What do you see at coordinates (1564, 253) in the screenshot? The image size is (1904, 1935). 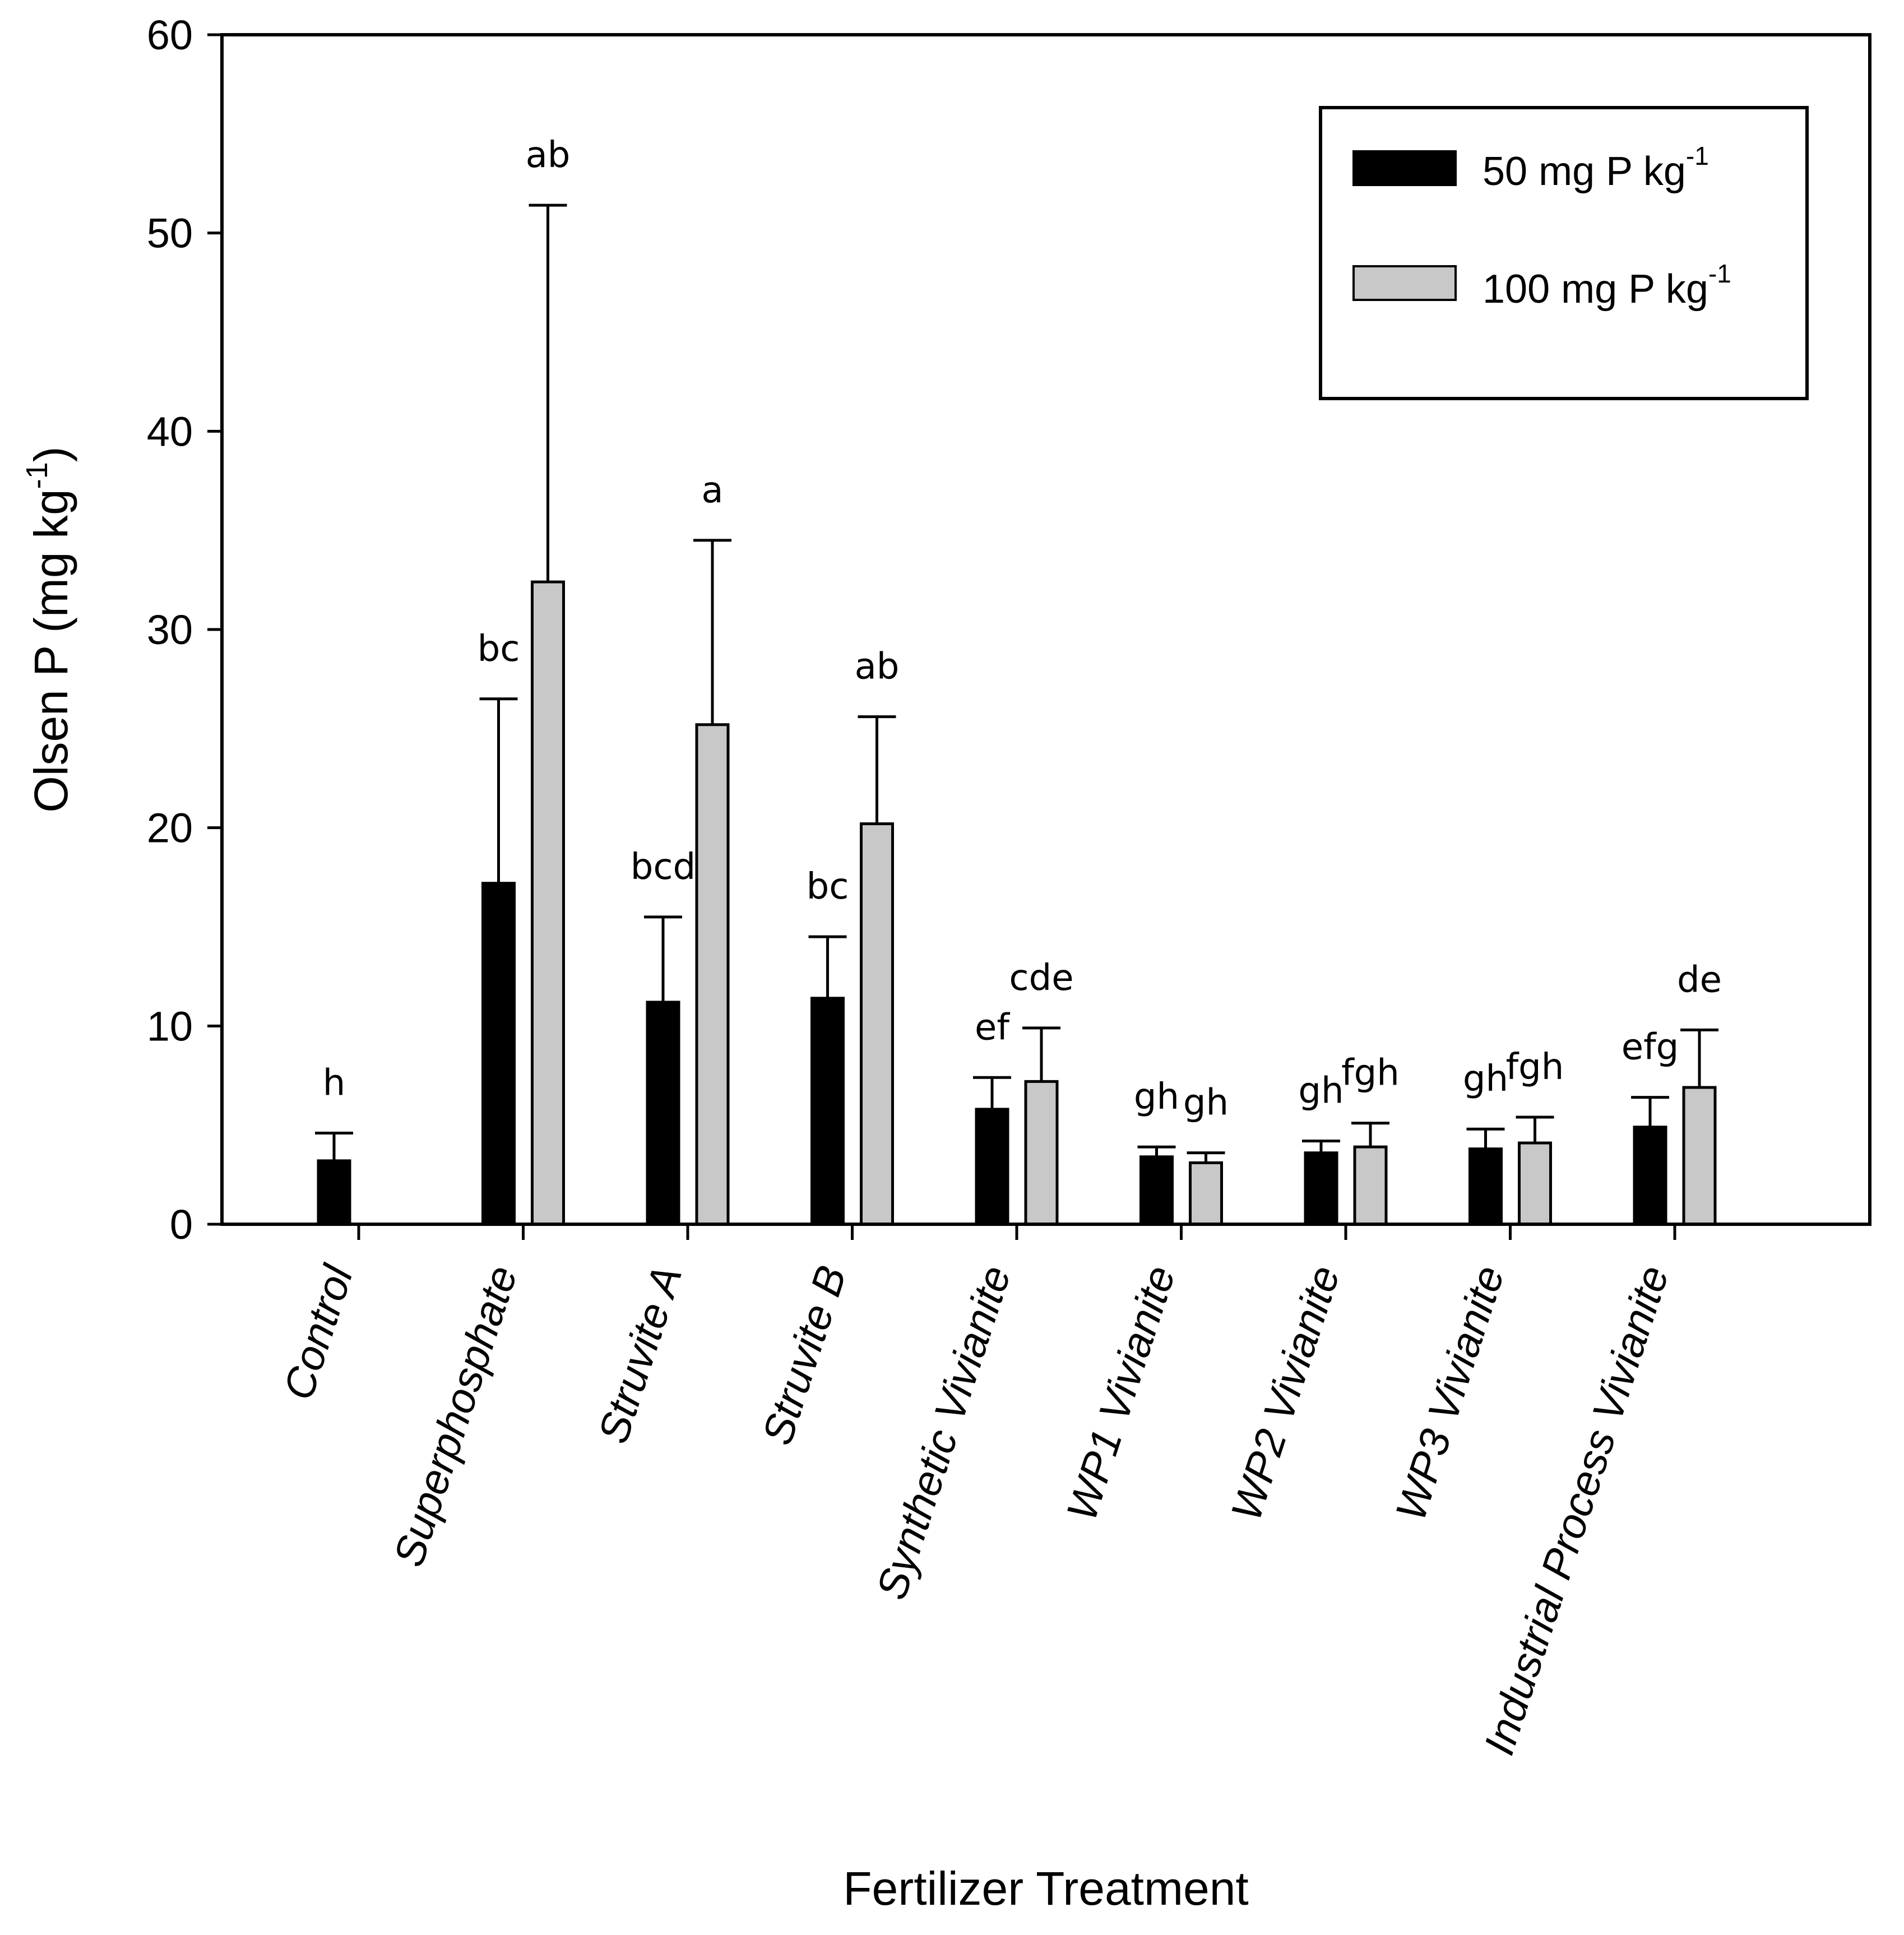 I see `legend: 50 mg P kg-1 100 mg P kg-1` at bounding box center [1564, 253].